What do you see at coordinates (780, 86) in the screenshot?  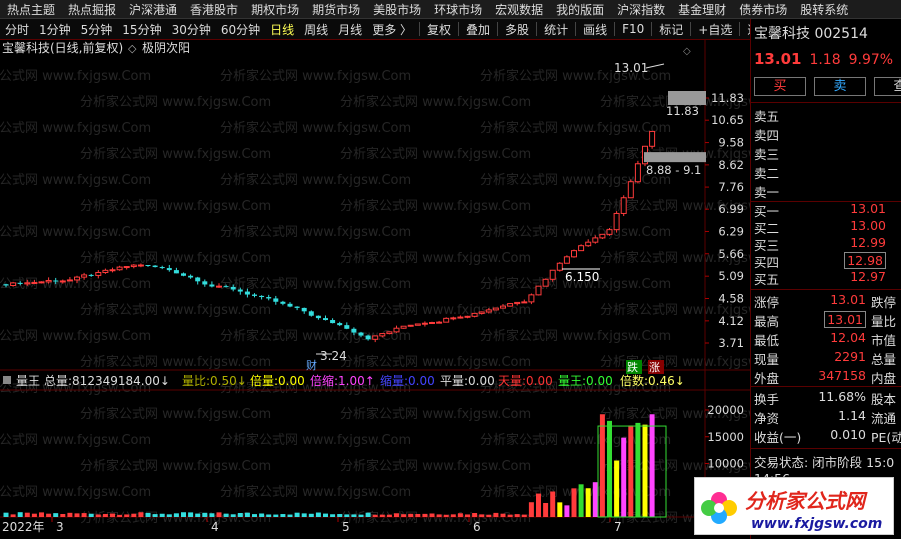 I see `buy-button: 买` at bounding box center [780, 86].